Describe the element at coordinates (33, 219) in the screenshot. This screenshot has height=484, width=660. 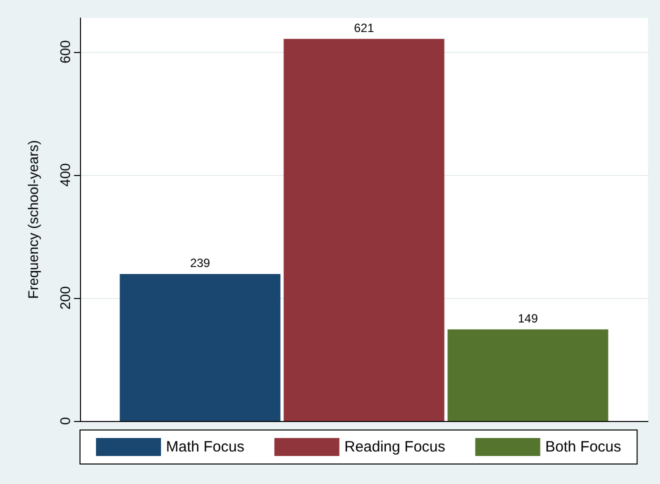
I see `y-axis-title: Frequency (school-years)` at that location.